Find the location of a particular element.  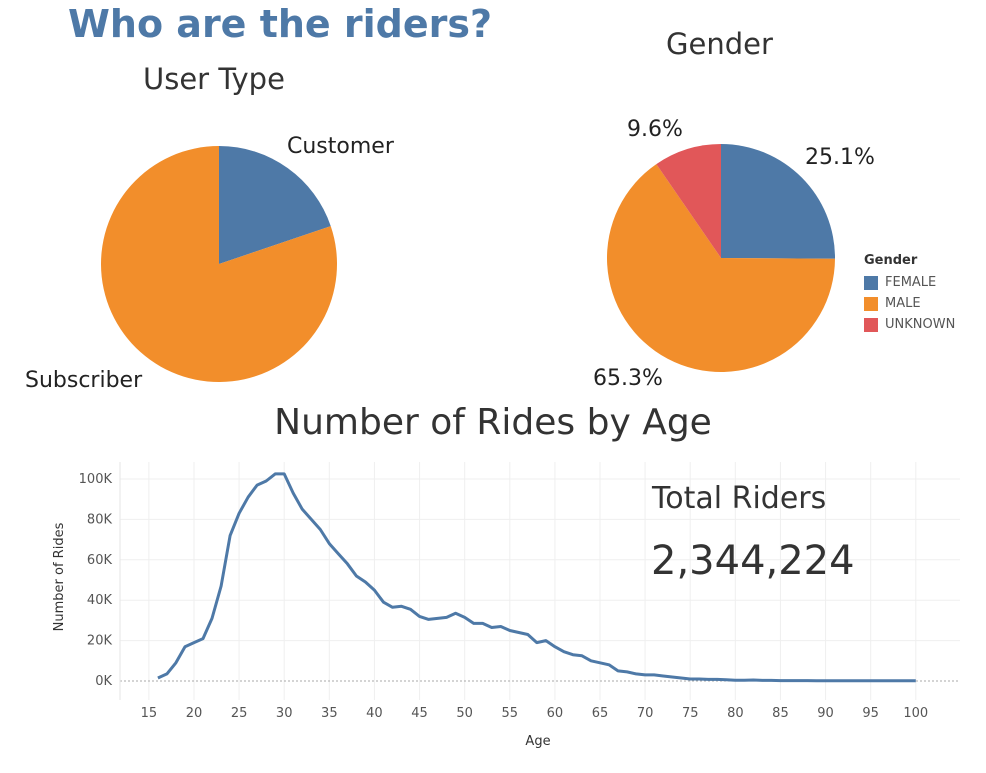

pie-slice-customer is located at coordinates (275, 205).